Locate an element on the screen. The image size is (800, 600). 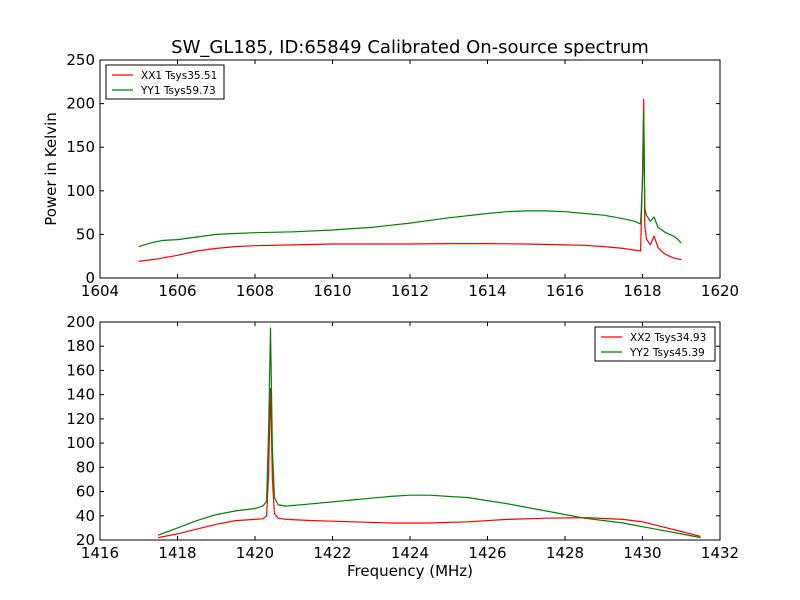
x-tick-label: 1418 is located at coordinates (177, 553).